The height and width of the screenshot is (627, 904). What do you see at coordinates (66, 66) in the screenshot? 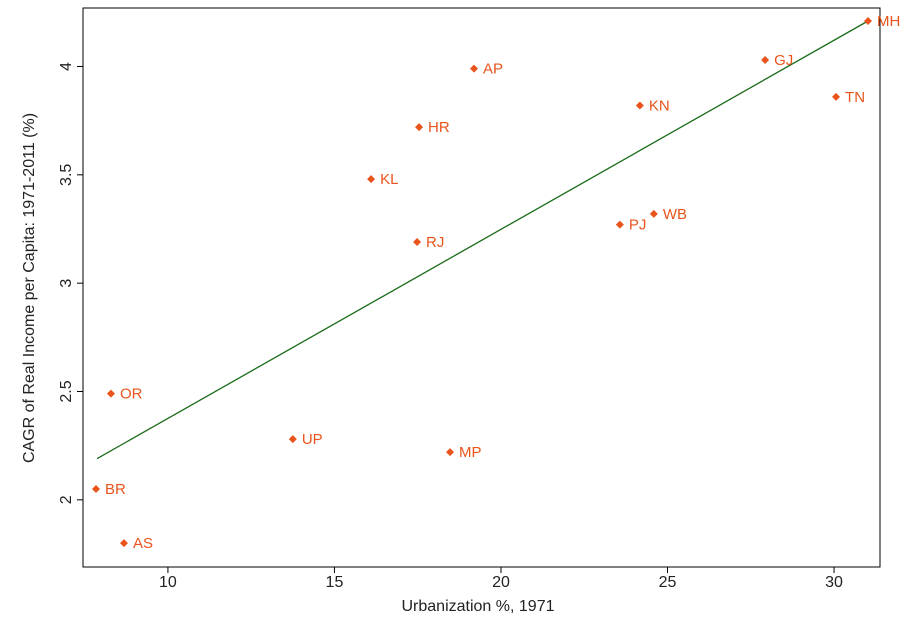
I see `y-tick-label: 4` at bounding box center [66, 66].